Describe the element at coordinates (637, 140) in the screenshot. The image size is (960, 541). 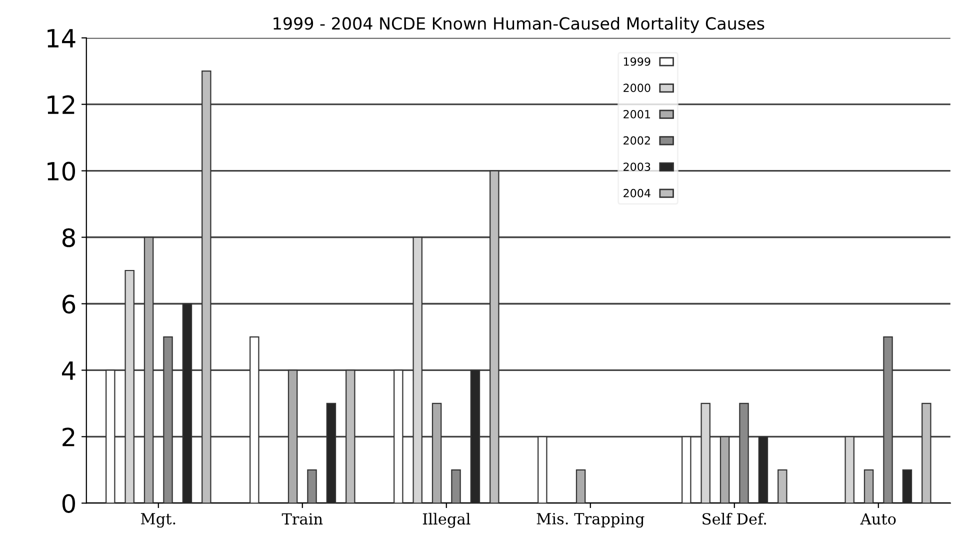
I see `legend-label: 2002` at that location.